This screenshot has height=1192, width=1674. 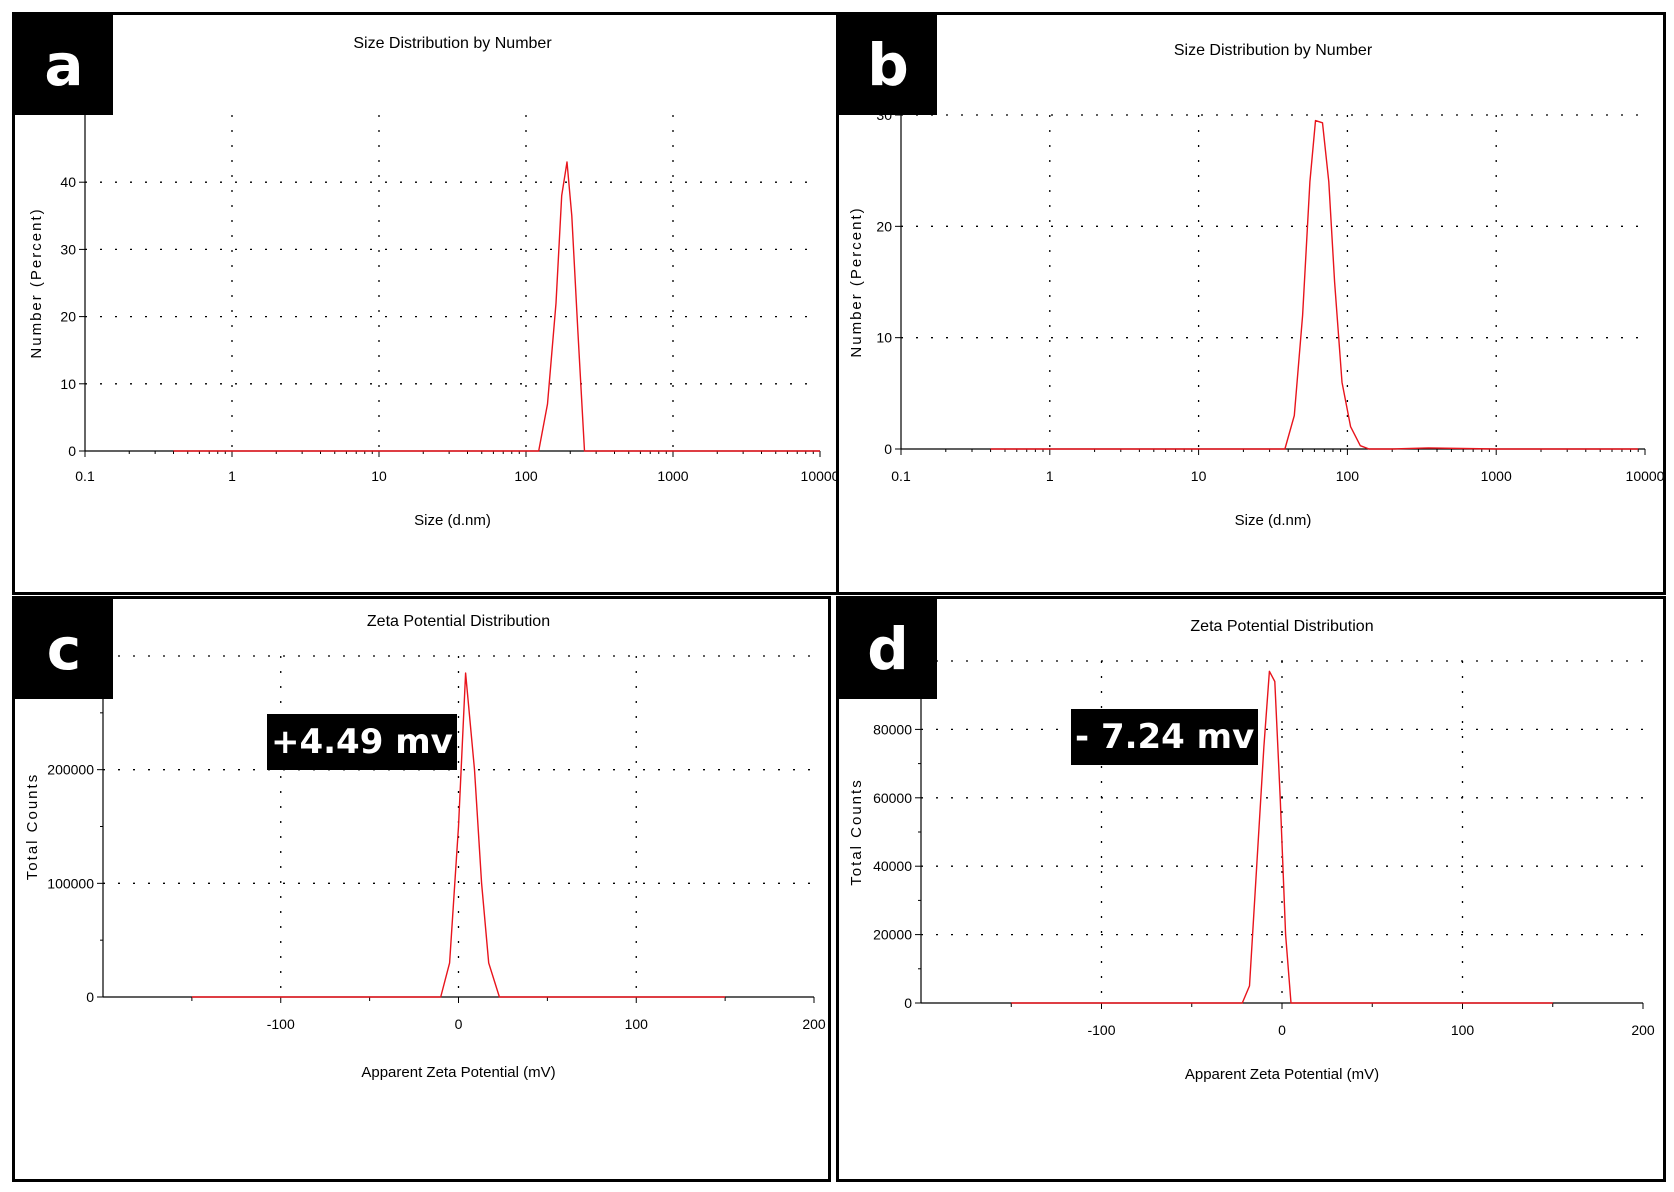 I want to click on y-tick-label: 30, so click(x=68, y=249).